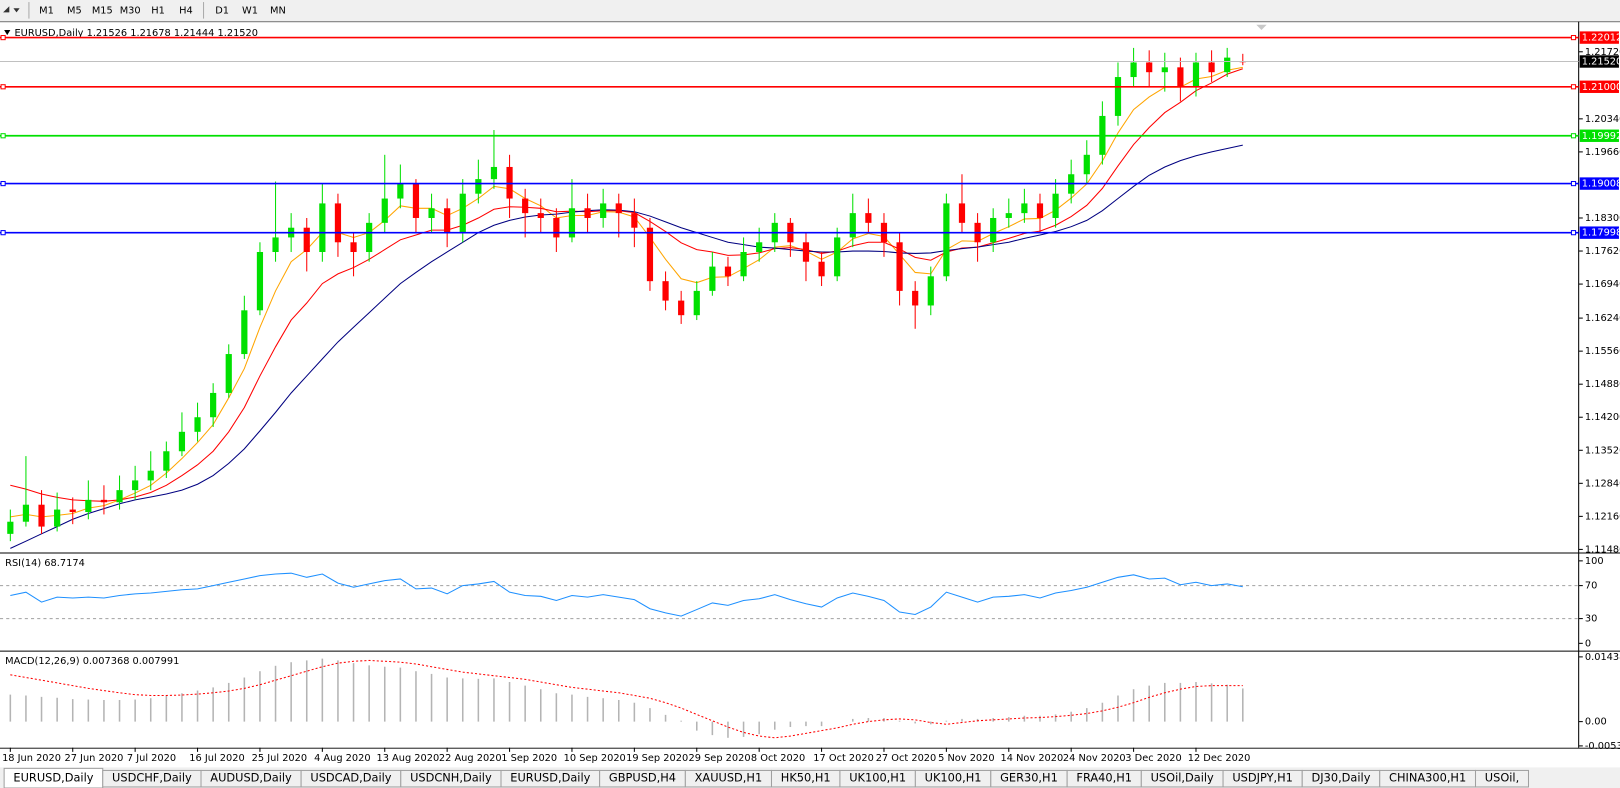 The width and height of the screenshot is (1620, 788). I want to click on tab-background, so click(1502, 778).